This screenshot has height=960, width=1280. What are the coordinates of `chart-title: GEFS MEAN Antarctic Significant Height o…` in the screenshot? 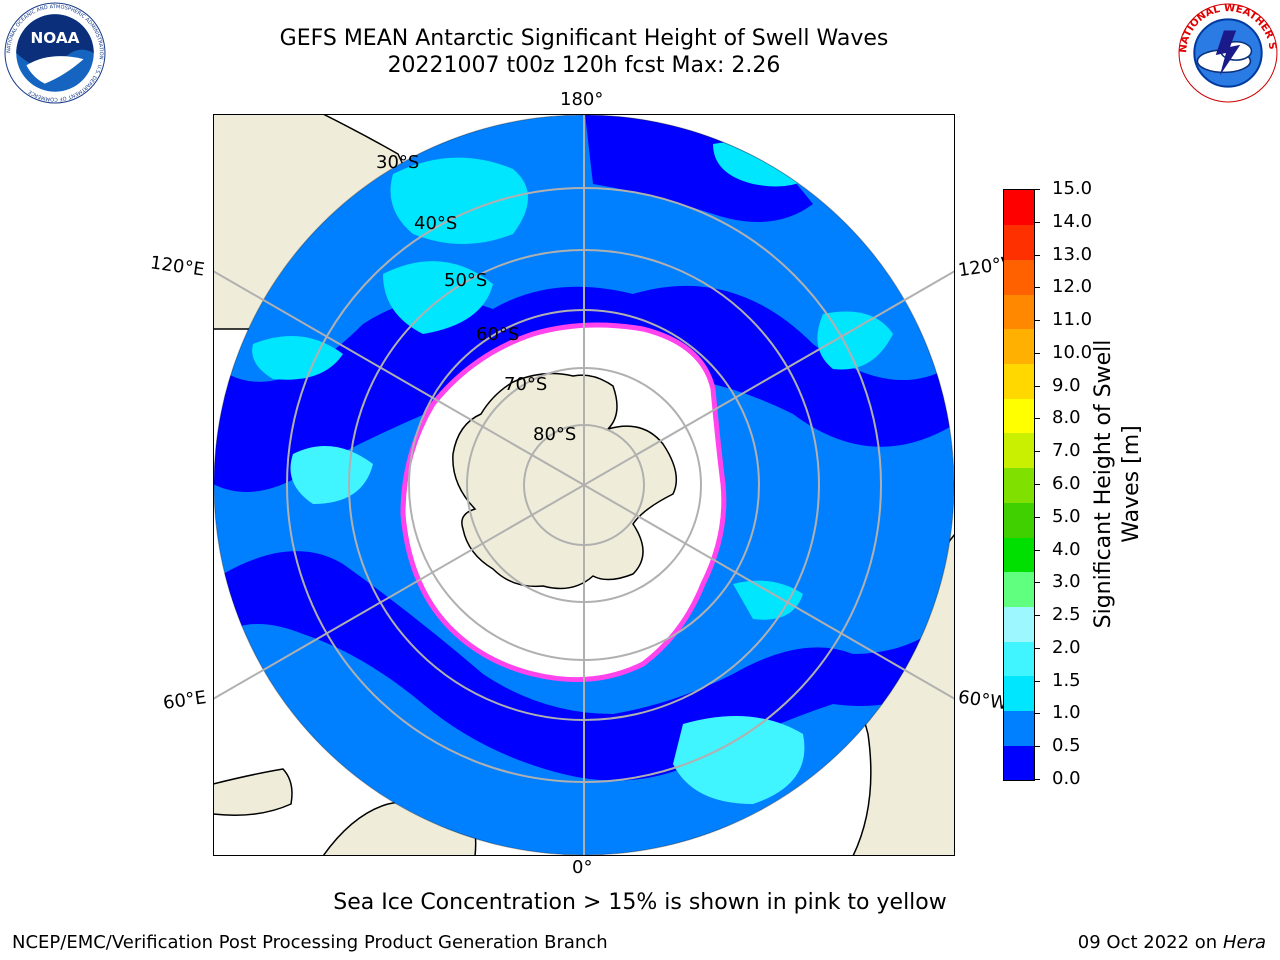 It's located at (584, 38).